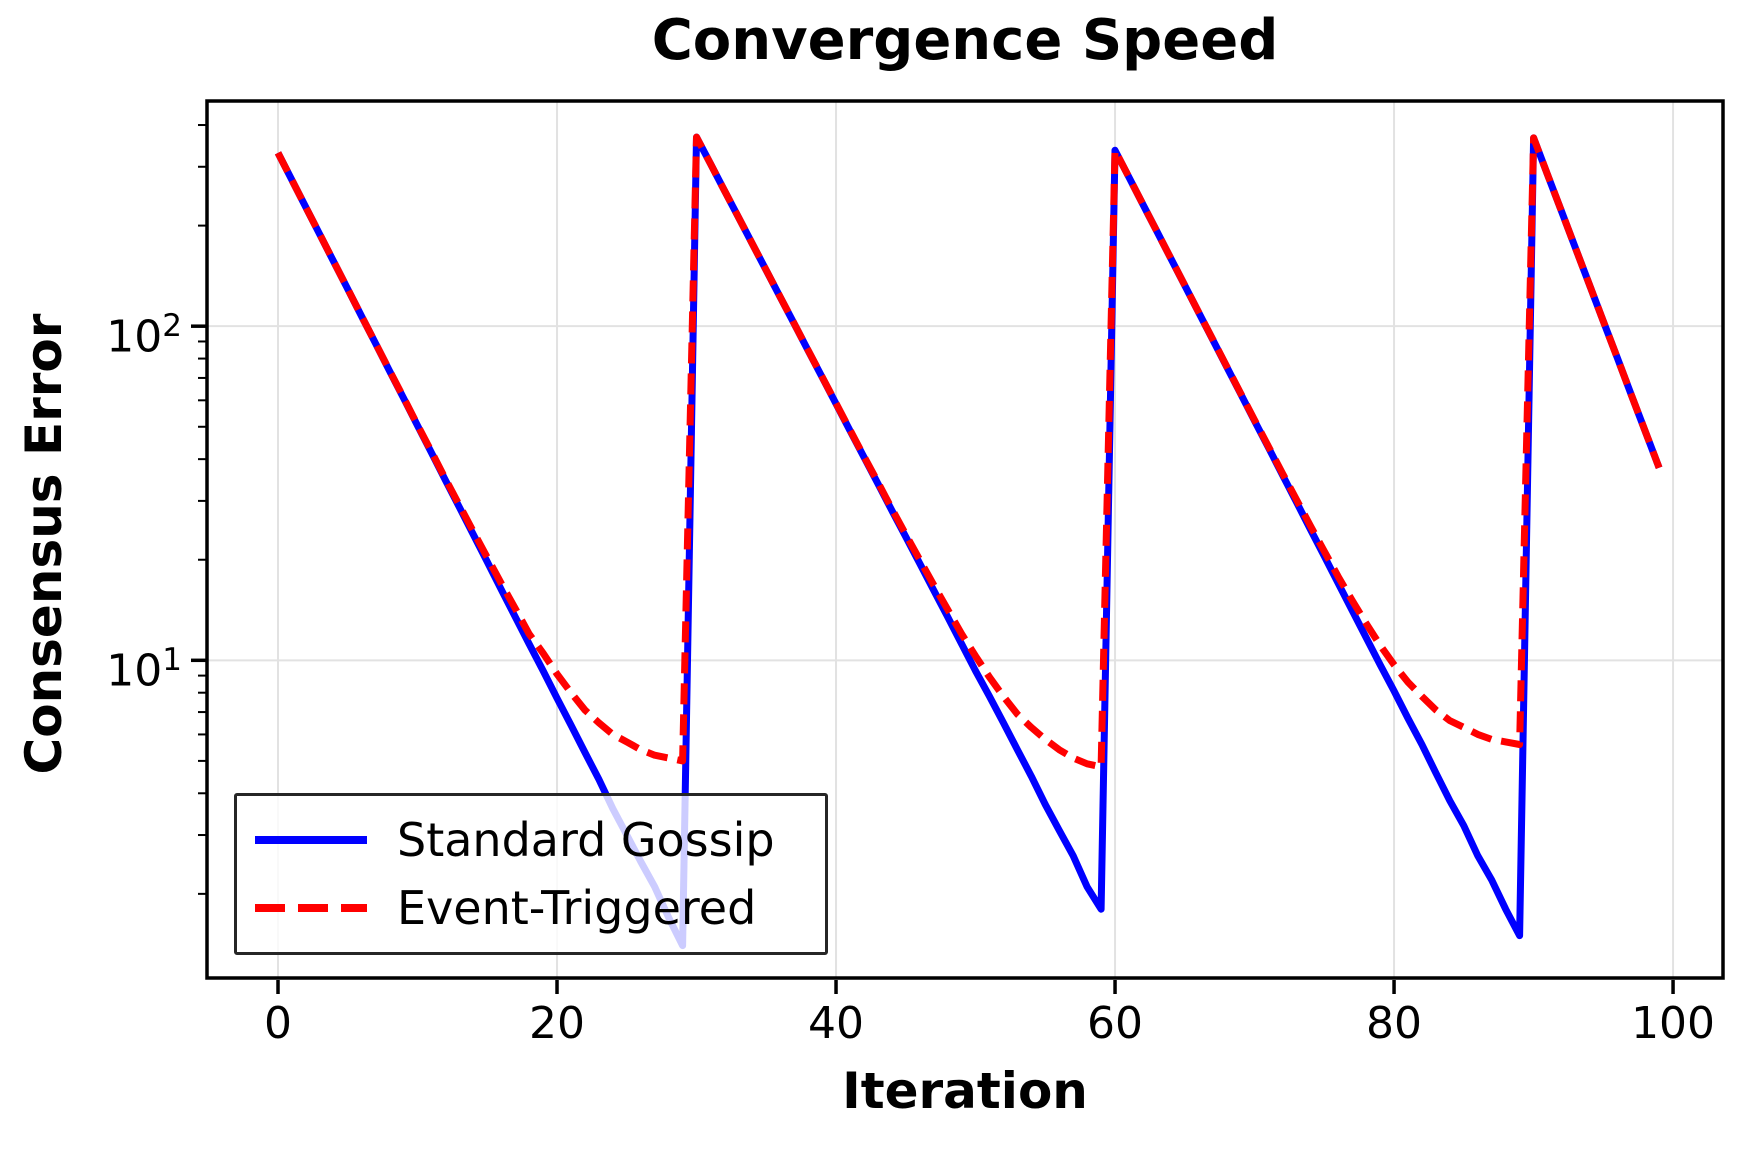 The image size is (1752, 1152). What do you see at coordinates (965, 1091) in the screenshot?
I see `x-axis-label: Iteration` at bounding box center [965, 1091].